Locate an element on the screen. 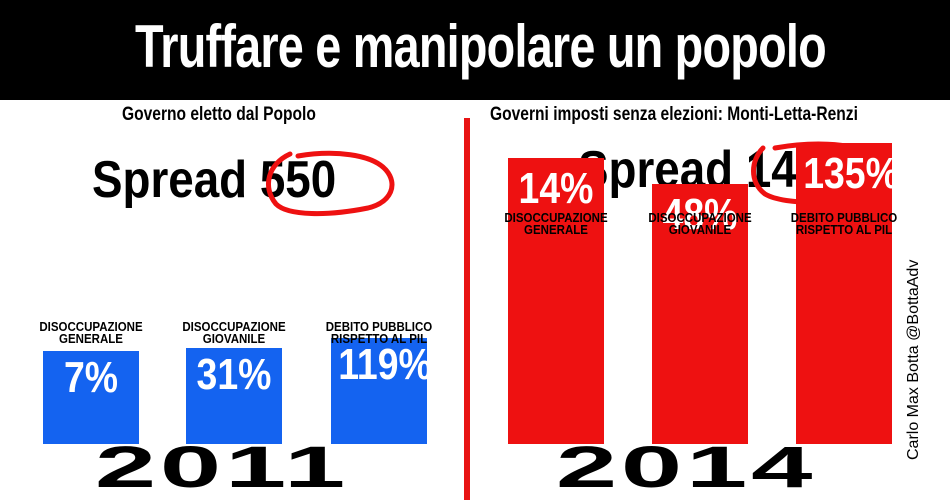  left-bar-category-1-line-2: GENERALE is located at coordinates (91, 339).